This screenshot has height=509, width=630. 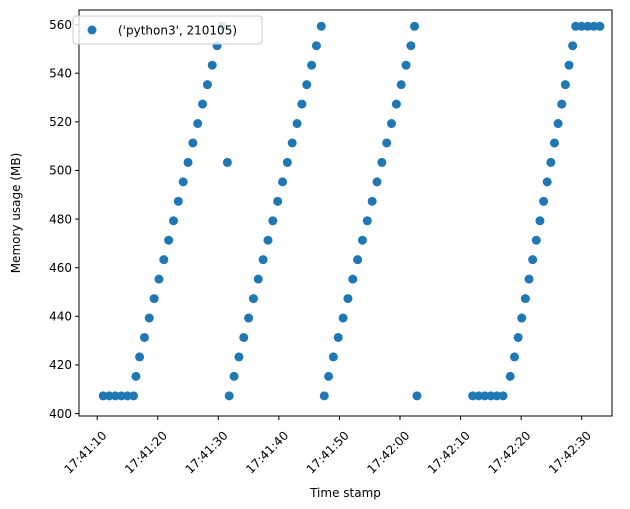 I want to click on y-tick-label: 460, so click(x=60, y=268).